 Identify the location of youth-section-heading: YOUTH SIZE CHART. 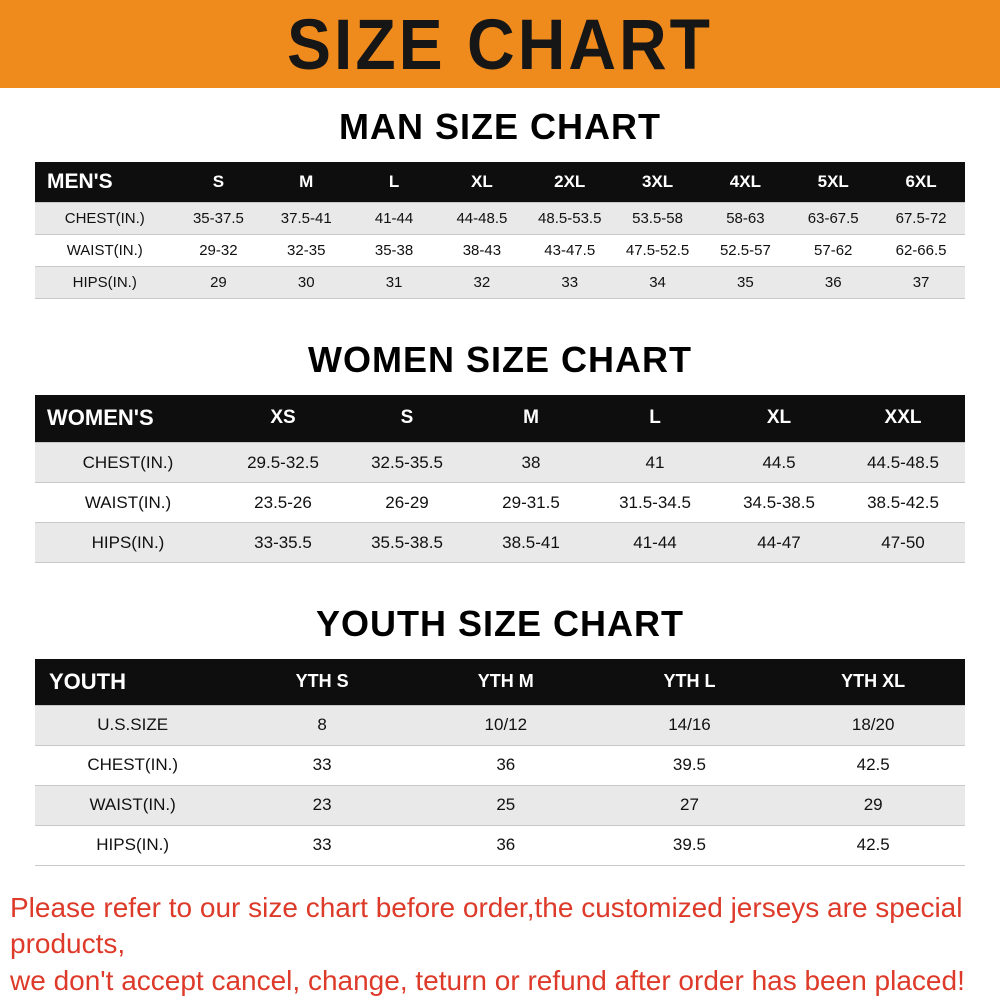
(499, 623).